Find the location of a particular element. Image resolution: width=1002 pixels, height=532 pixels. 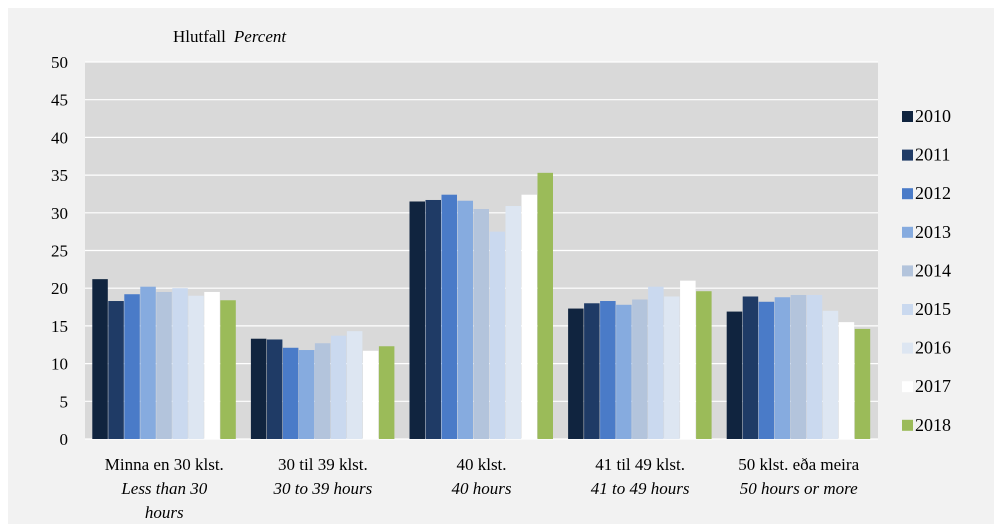

y-axis-title-en: Percent is located at coordinates (260, 36).